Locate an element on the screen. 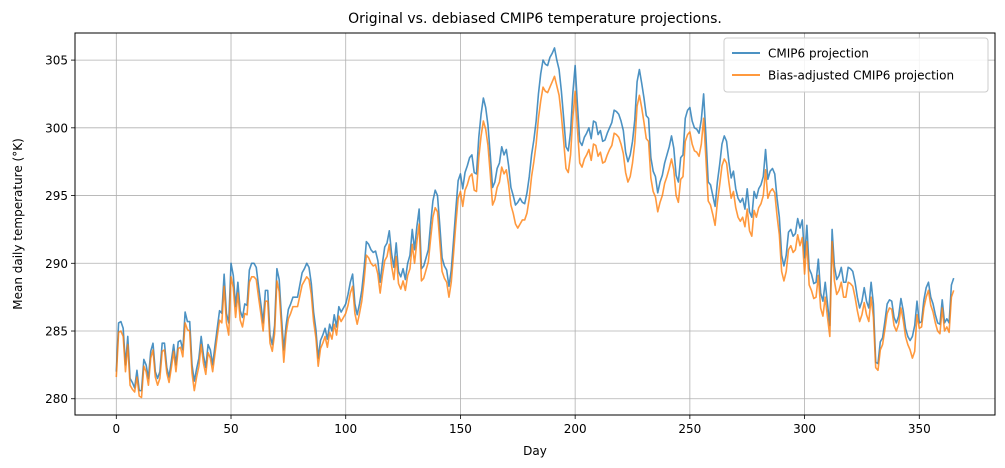 The width and height of the screenshot is (1005, 468). y-tick-label: 280 is located at coordinates (56, 399).